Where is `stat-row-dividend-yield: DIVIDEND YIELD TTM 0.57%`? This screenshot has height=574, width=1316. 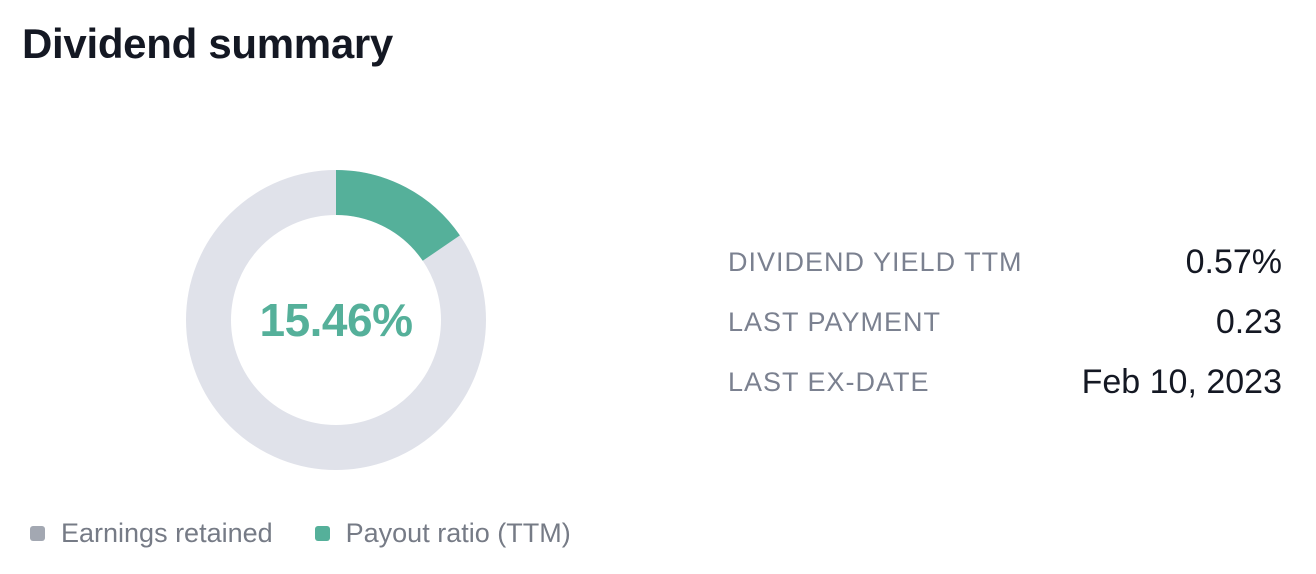
stat-row-dividend-yield: DIVIDEND YIELD TTM 0.57% is located at coordinates (1005, 262).